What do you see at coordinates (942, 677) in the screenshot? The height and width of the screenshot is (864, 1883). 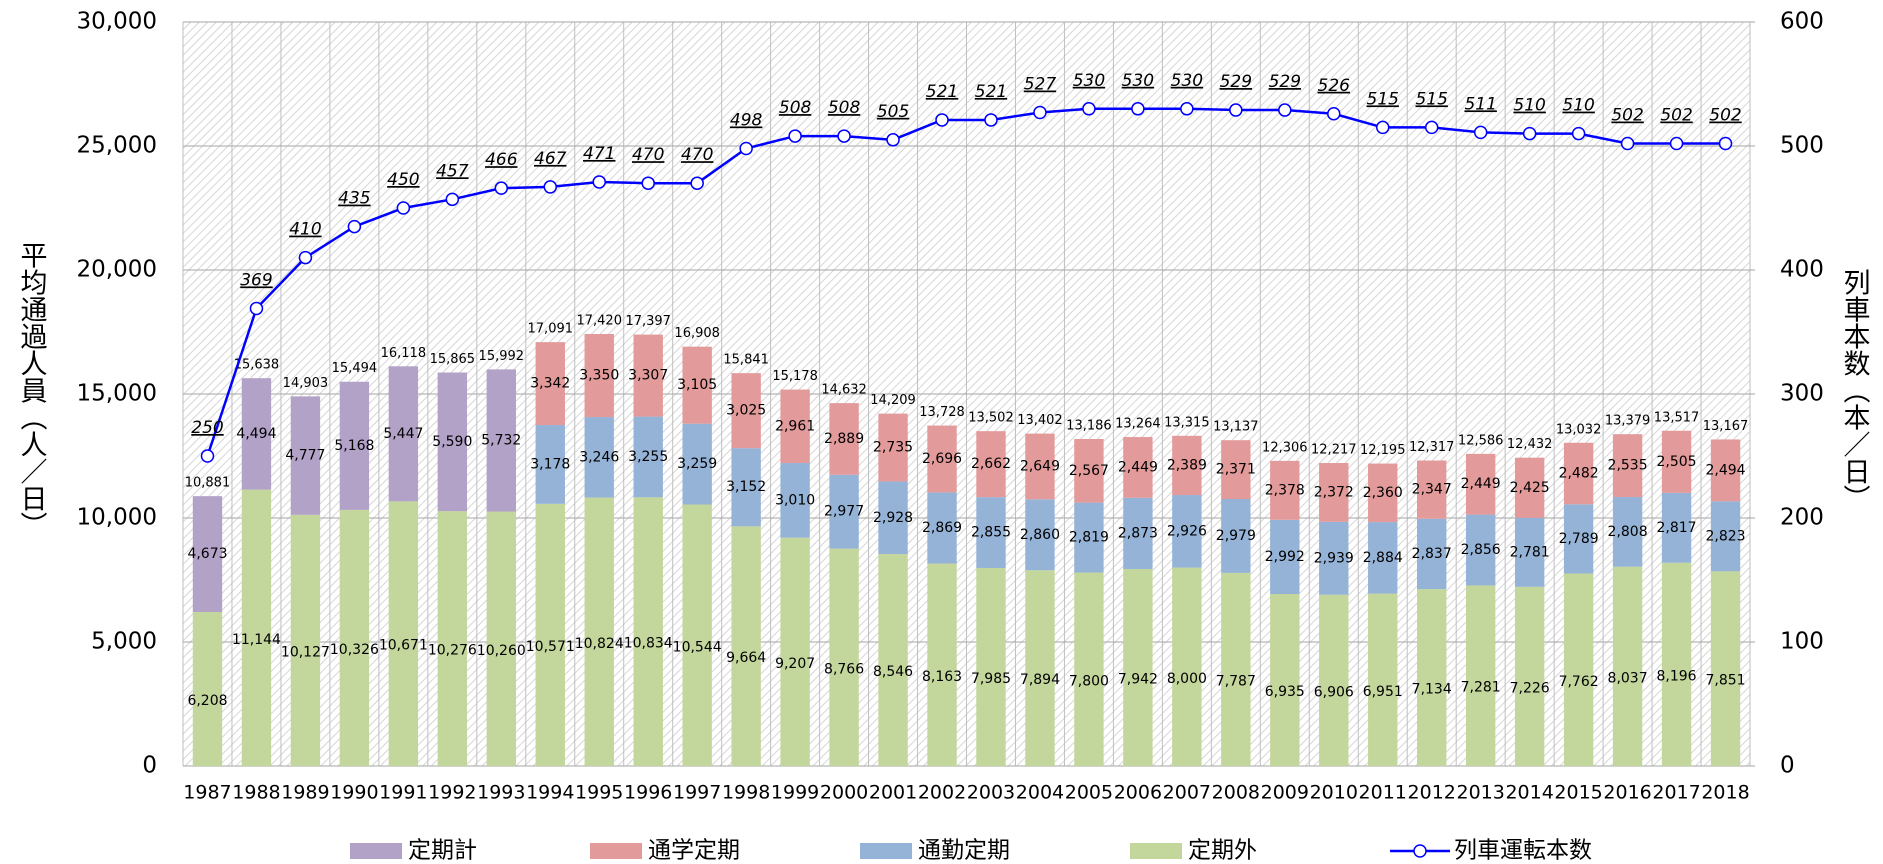 I see `value-label: 8,163` at bounding box center [942, 677].